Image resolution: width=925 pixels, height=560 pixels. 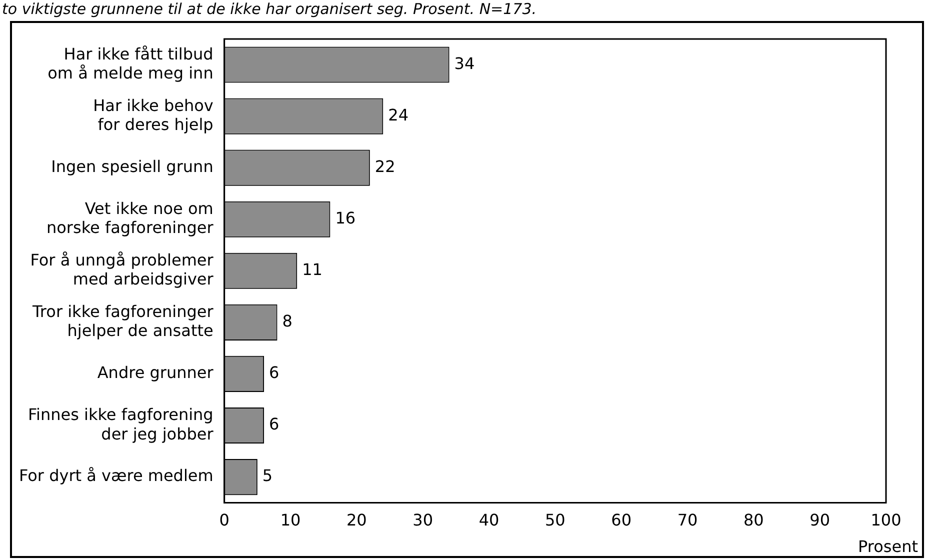 I want to click on chart-title: to viktigste grunnene til at de ikke har organisert seg. Prosent. N=173., so click(x=269, y=9).